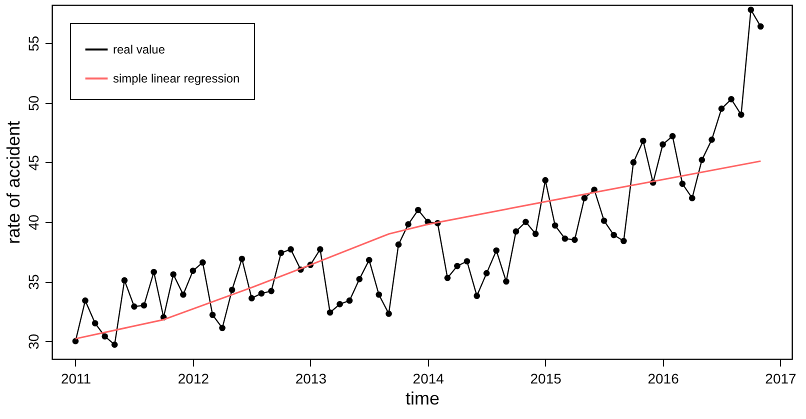 Image resolution: width=806 pixels, height=419 pixels. I want to click on x-tick-label: 2012, so click(194, 378).